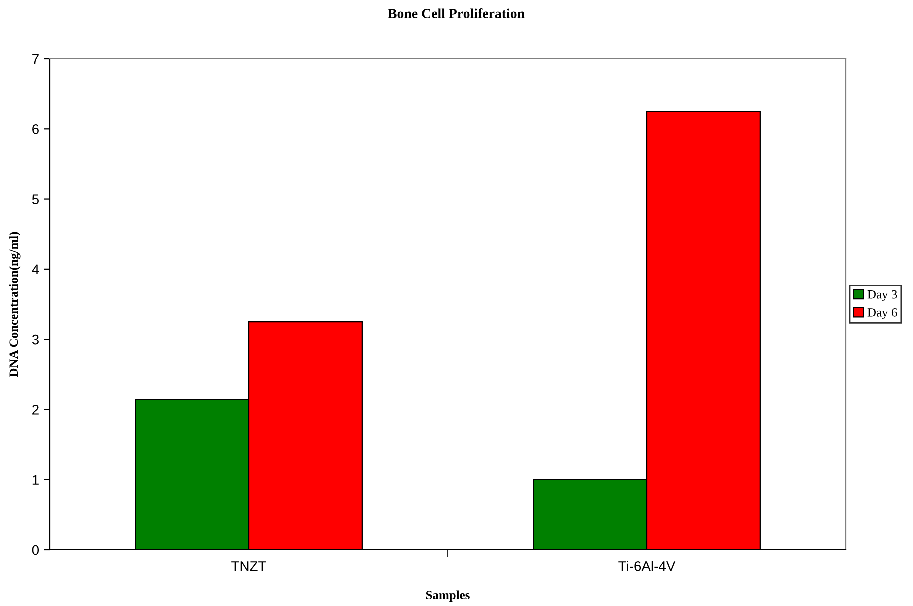 The image size is (913, 606). What do you see at coordinates (35, 339) in the screenshot?
I see `y-tick-label: 3` at bounding box center [35, 339].